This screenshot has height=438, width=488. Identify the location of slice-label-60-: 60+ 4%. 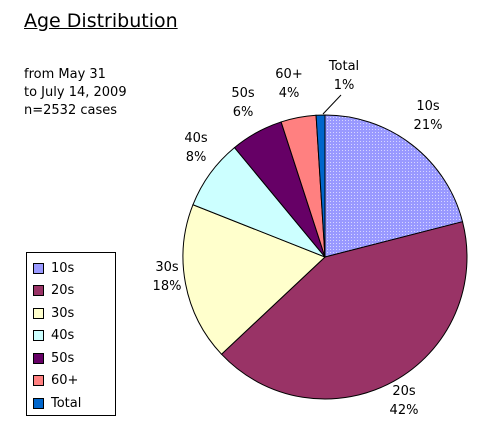
(288, 84).